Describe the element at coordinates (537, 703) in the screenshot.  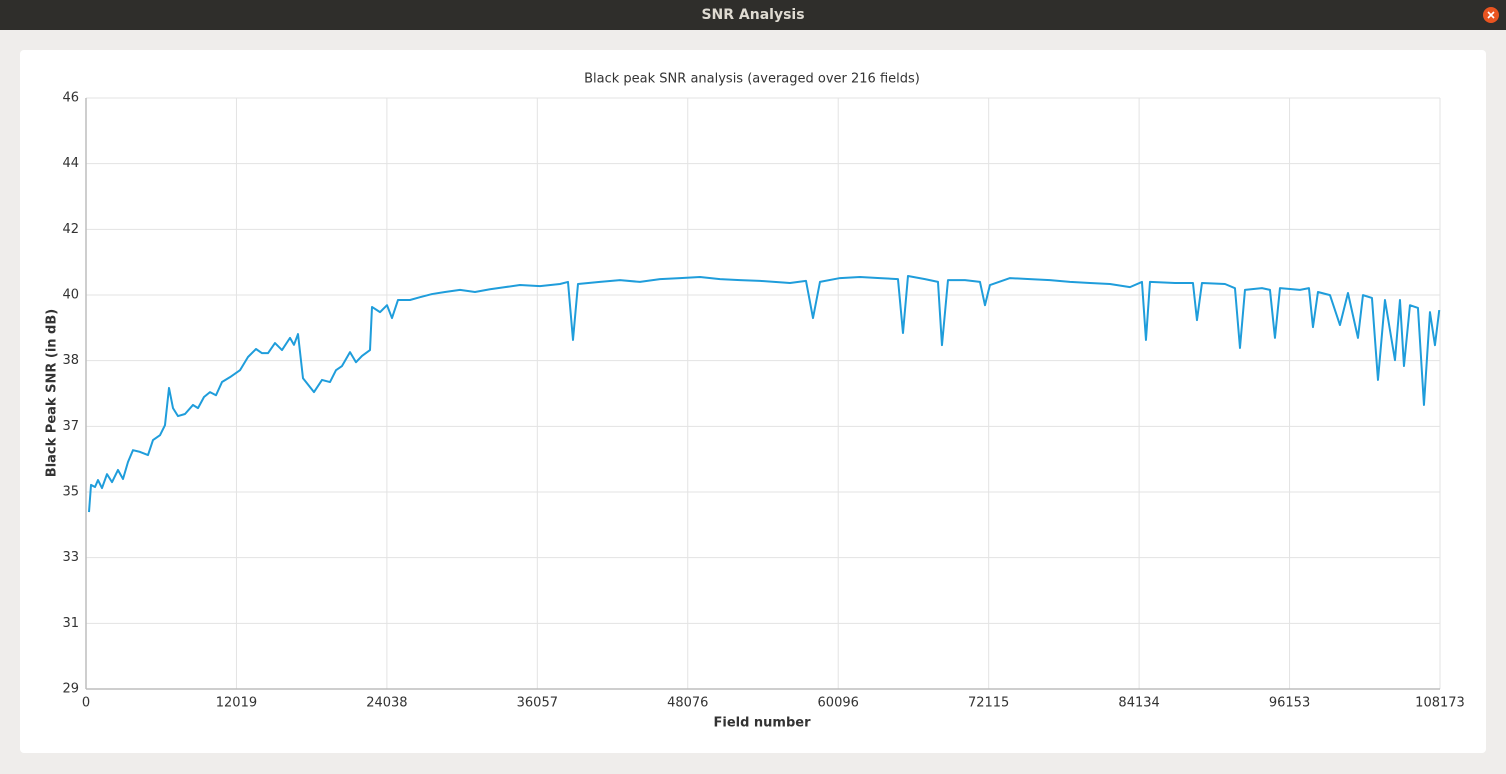
I see `x-tick-label: 36057` at that location.